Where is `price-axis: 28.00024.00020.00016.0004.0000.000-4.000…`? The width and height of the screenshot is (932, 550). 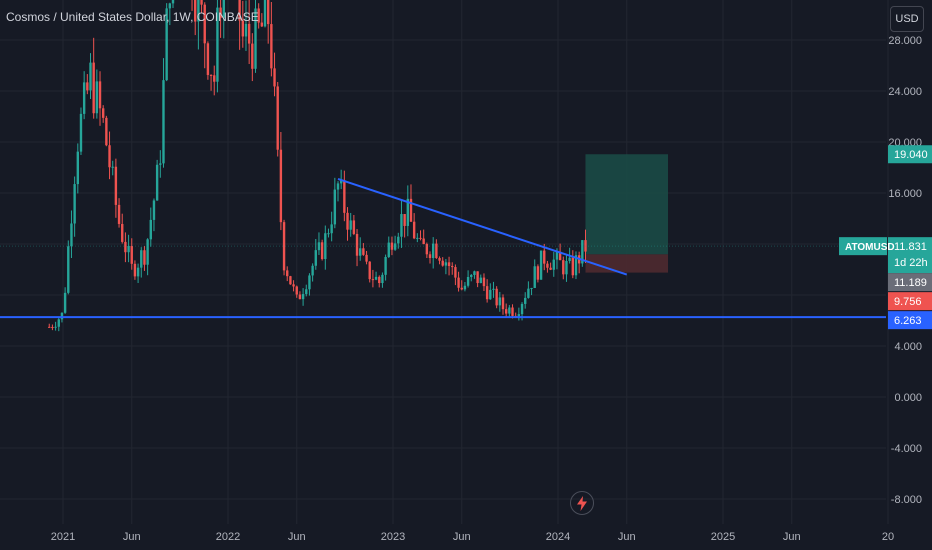
price-axis: 28.00024.00020.00016.0004.0000.000-4.000… is located at coordinates (905, 270).